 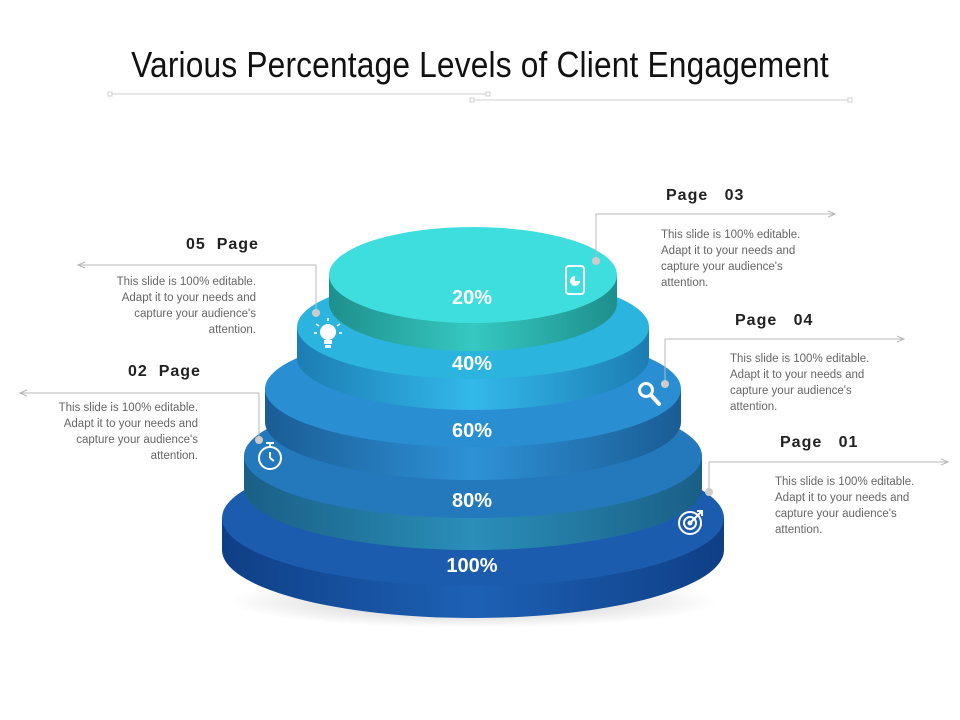 What do you see at coordinates (472, 298) in the screenshot?
I see `level-label-20: 20%` at bounding box center [472, 298].